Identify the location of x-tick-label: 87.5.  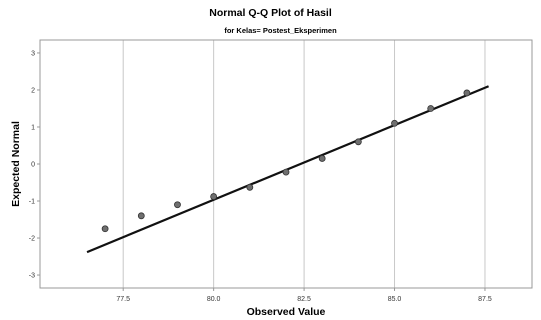
(485, 299).